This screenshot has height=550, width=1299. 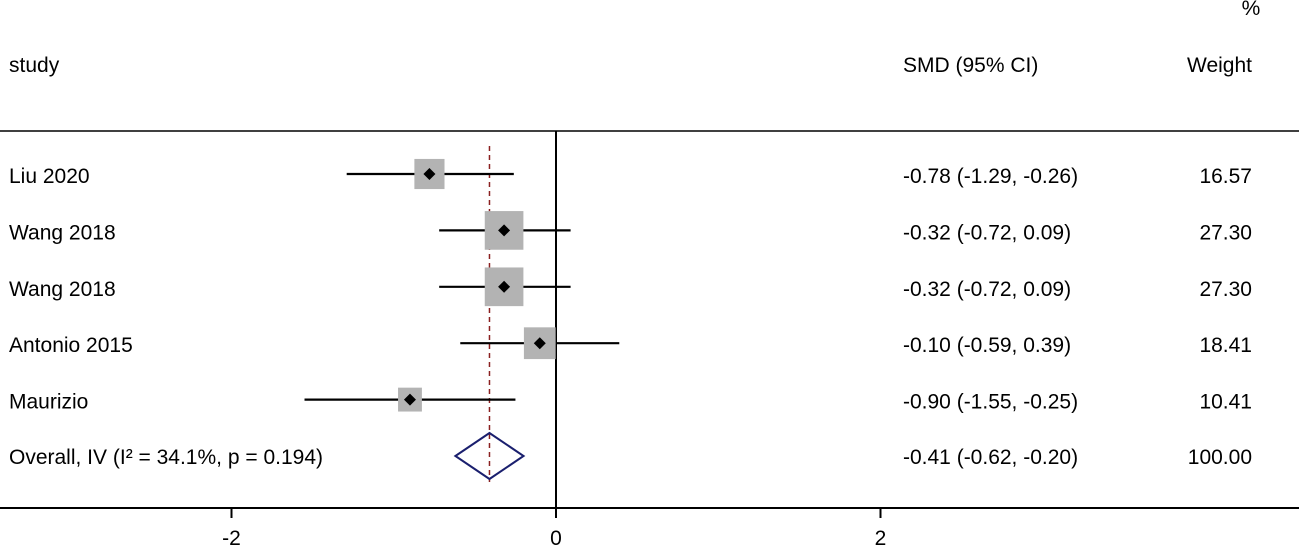 I want to click on x-tick-label: -2, so click(x=231, y=538).